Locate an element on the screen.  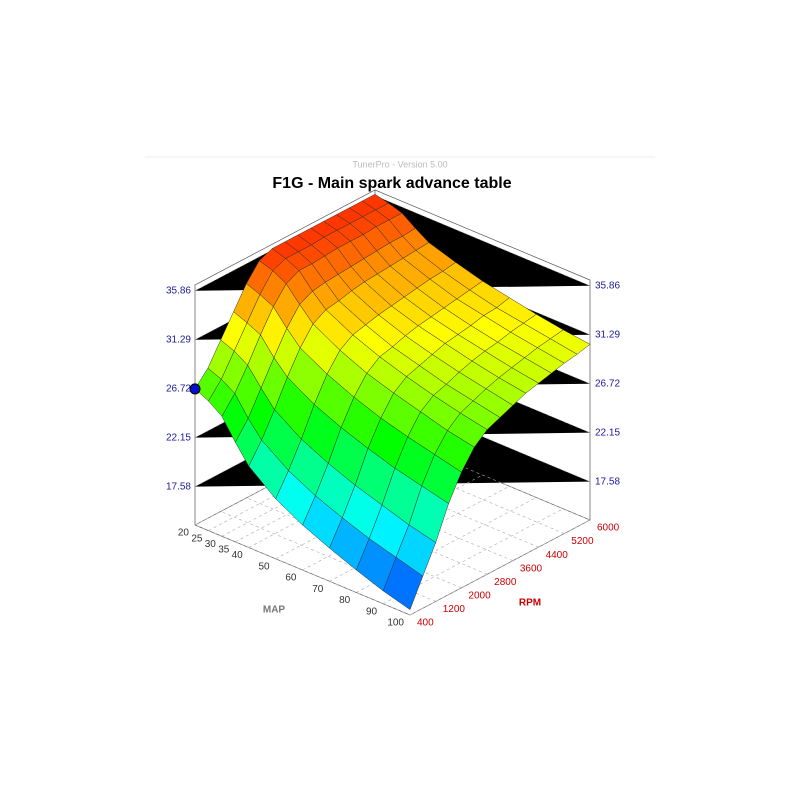
x-tick-label: 20 is located at coordinates (184, 533).